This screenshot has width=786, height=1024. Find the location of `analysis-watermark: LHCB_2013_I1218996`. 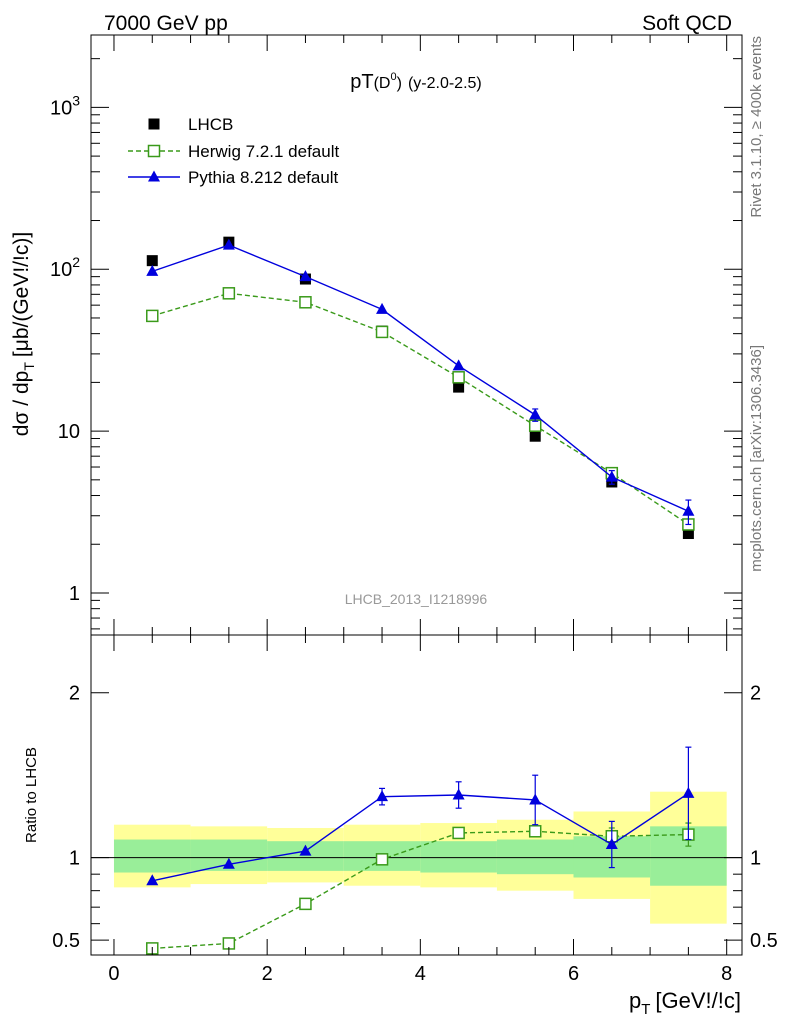

analysis-watermark: LHCB_2013_I1218996 is located at coordinates (416, 599).